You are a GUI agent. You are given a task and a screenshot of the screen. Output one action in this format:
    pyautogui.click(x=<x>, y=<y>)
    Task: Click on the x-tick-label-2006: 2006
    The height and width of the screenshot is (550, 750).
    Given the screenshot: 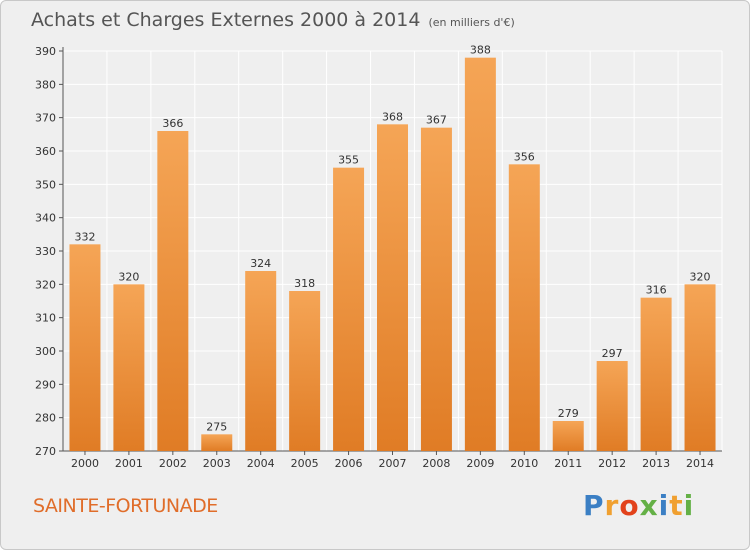 What is the action you would take?
    pyautogui.click(x=349, y=463)
    